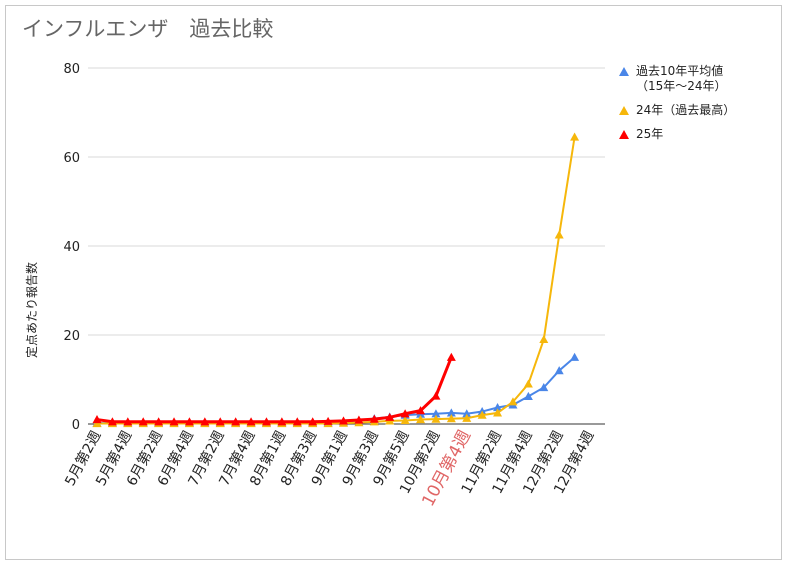 This screenshot has width=789, height=567. I want to click on legend: 過去10年平均値 （15年〜24年） 24年（過去最高） 25年, so click(676, 107).